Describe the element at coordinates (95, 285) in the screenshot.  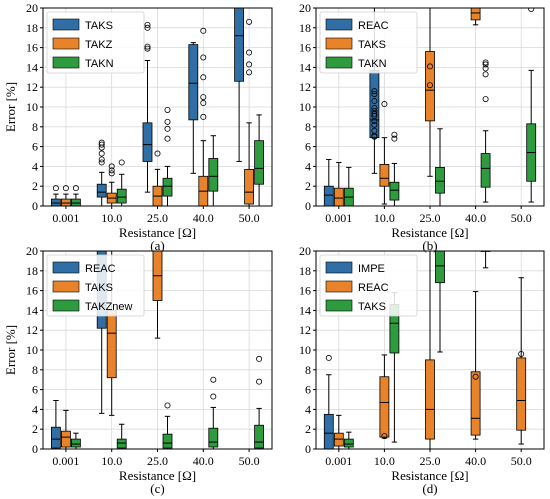
I see `legend: REAC TAKS TAKZnew` at that location.